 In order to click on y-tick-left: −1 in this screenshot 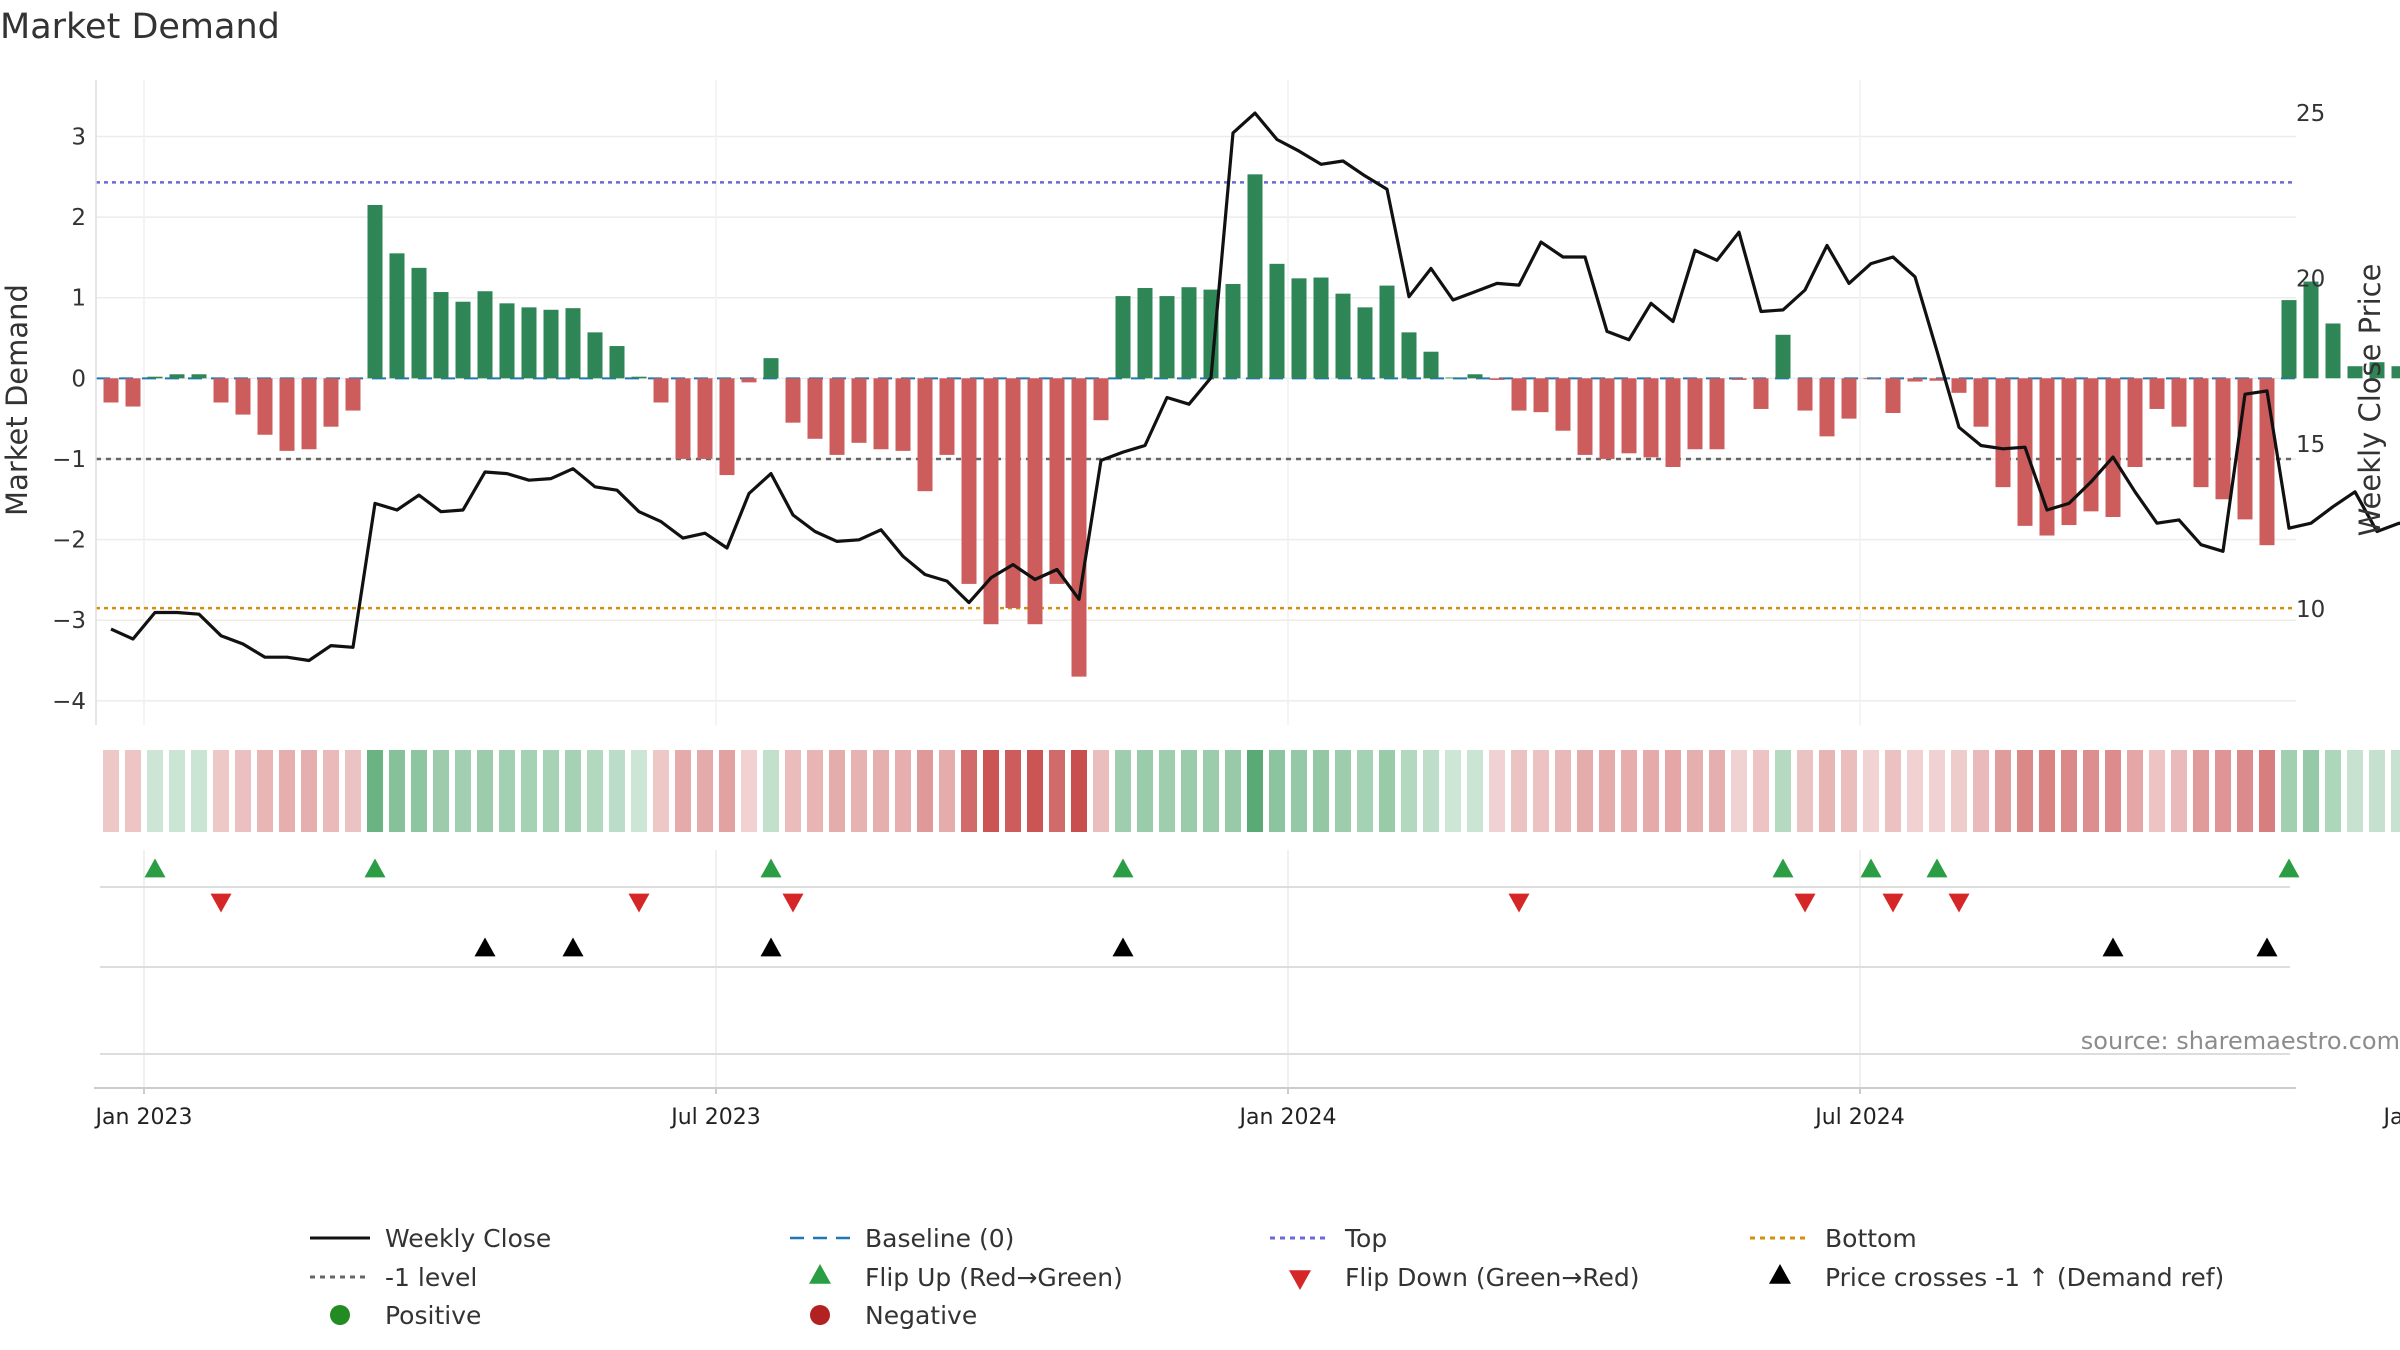, I will do `click(69, 460)`.